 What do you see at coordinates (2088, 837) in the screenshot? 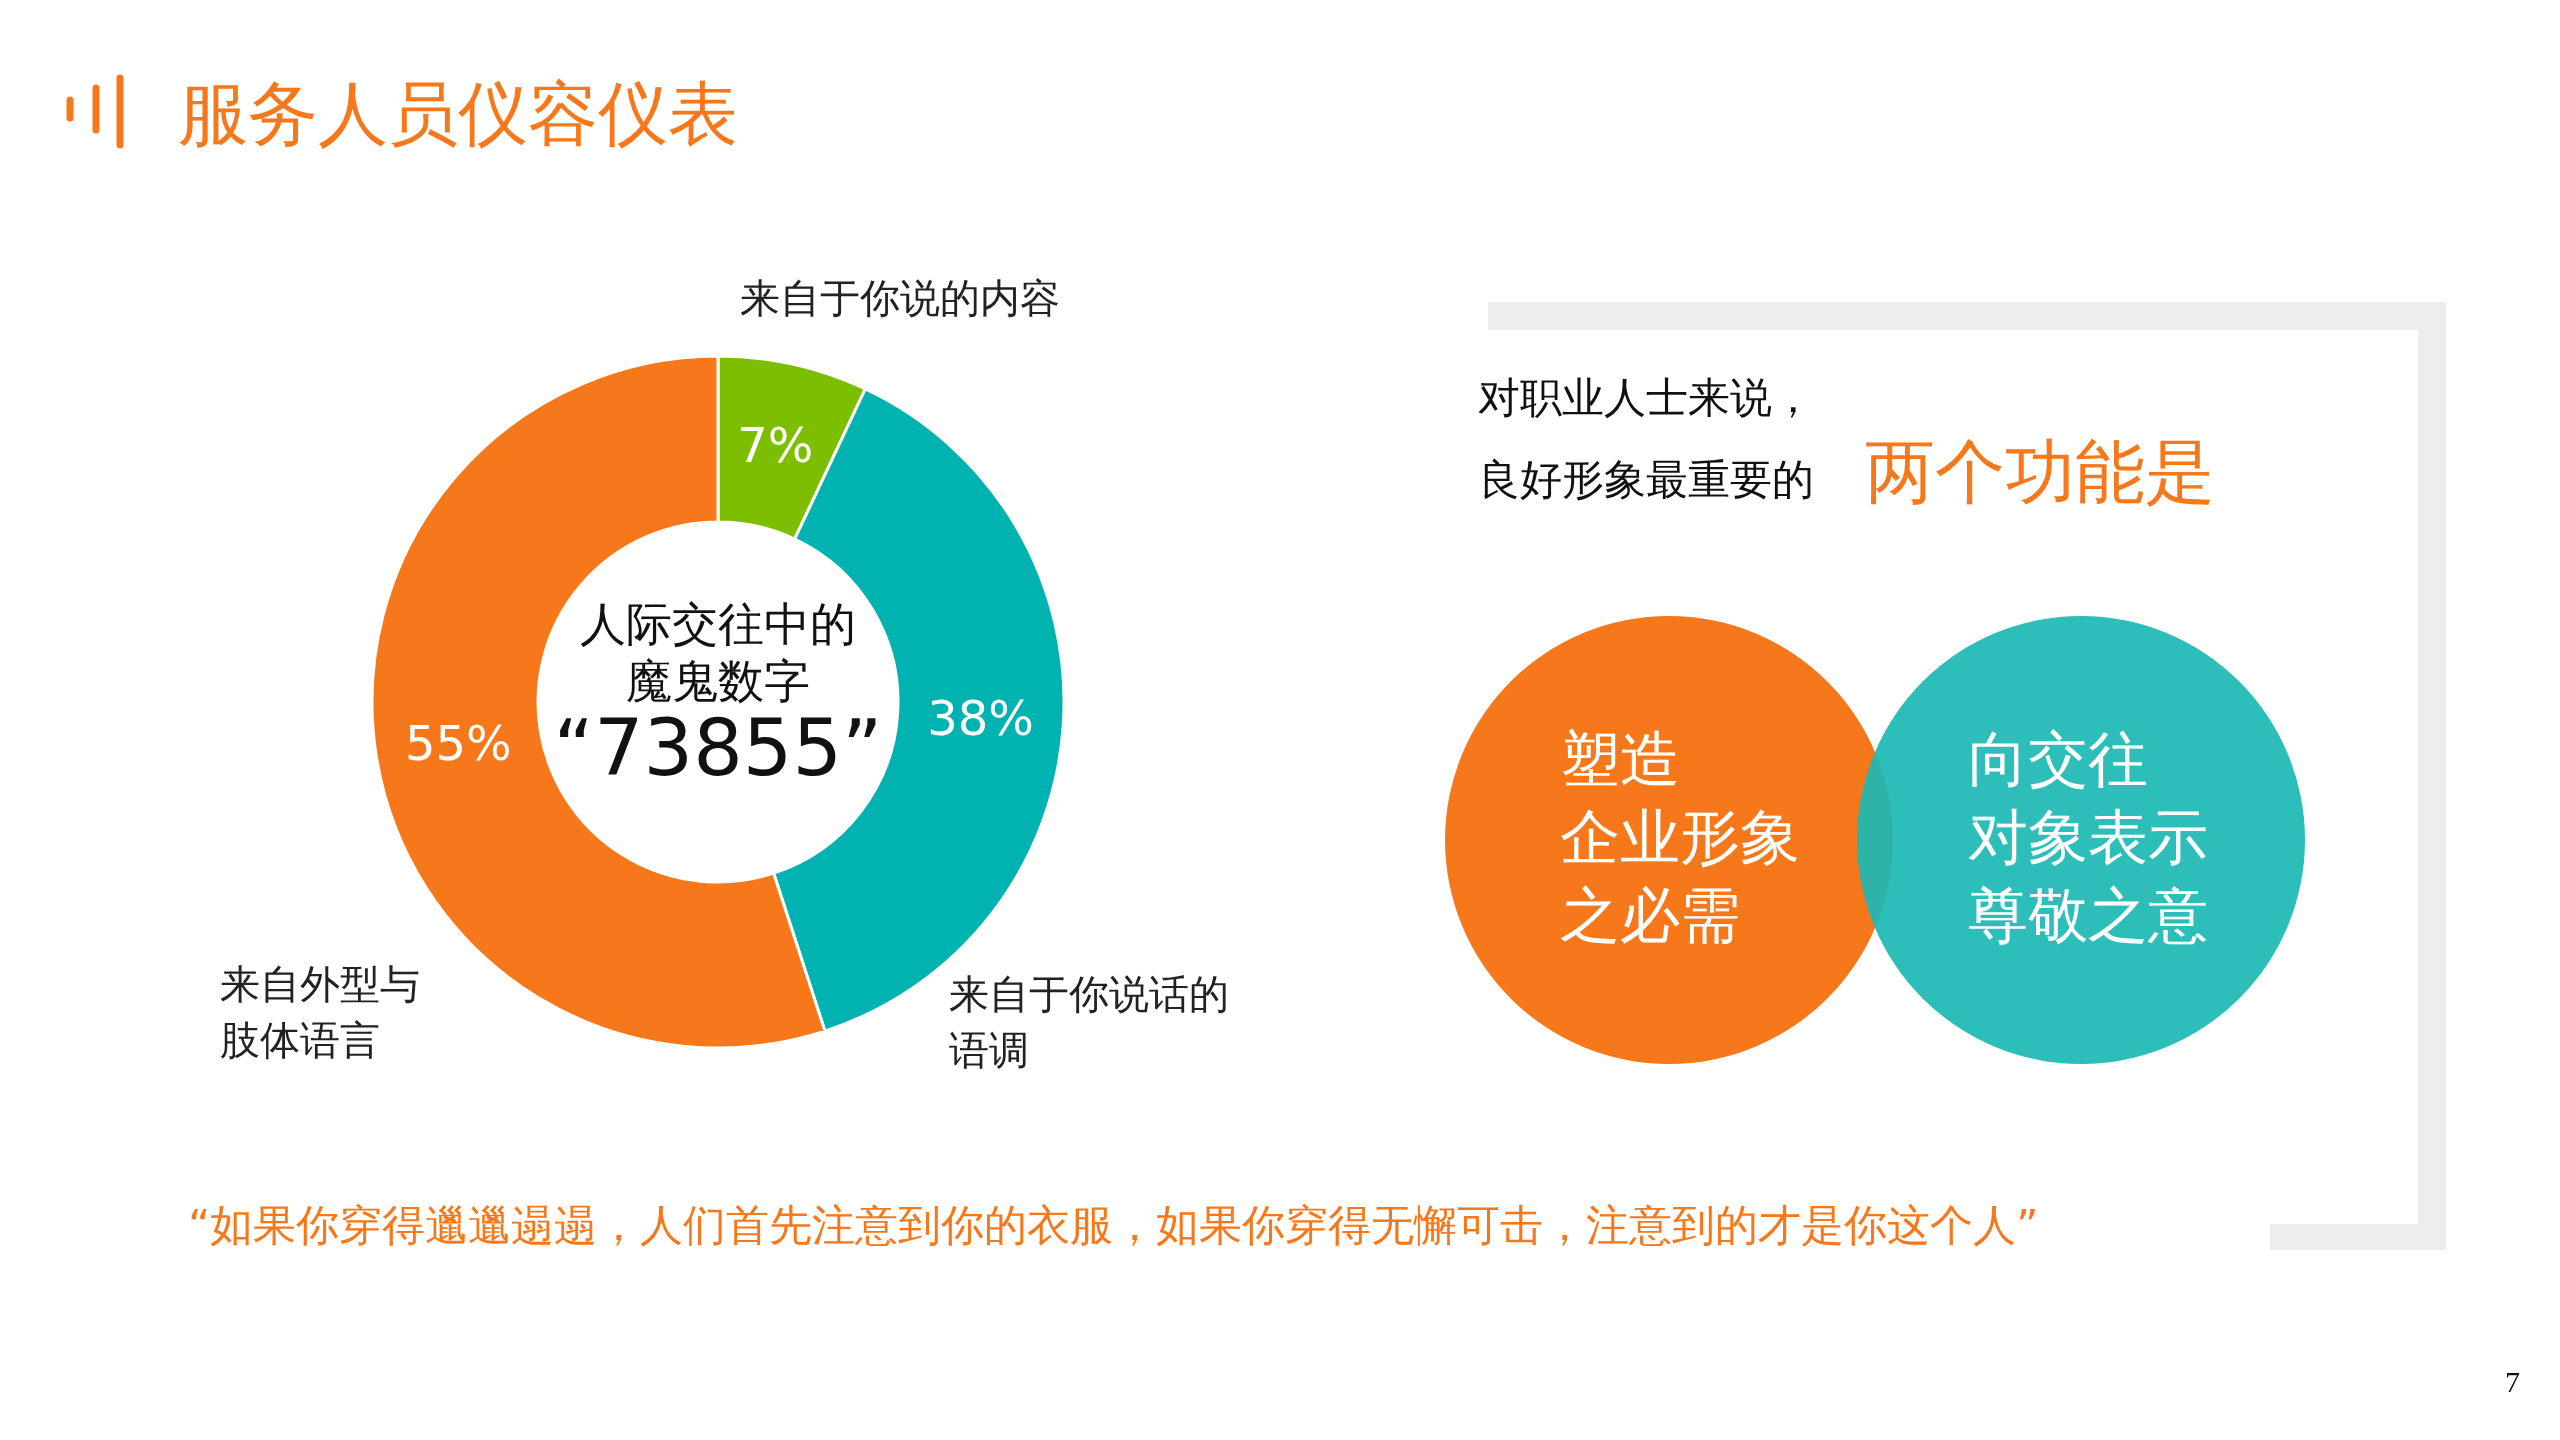
I see `text: 向交往对象表示尊敬之意` at bounding box center [2088, 837].